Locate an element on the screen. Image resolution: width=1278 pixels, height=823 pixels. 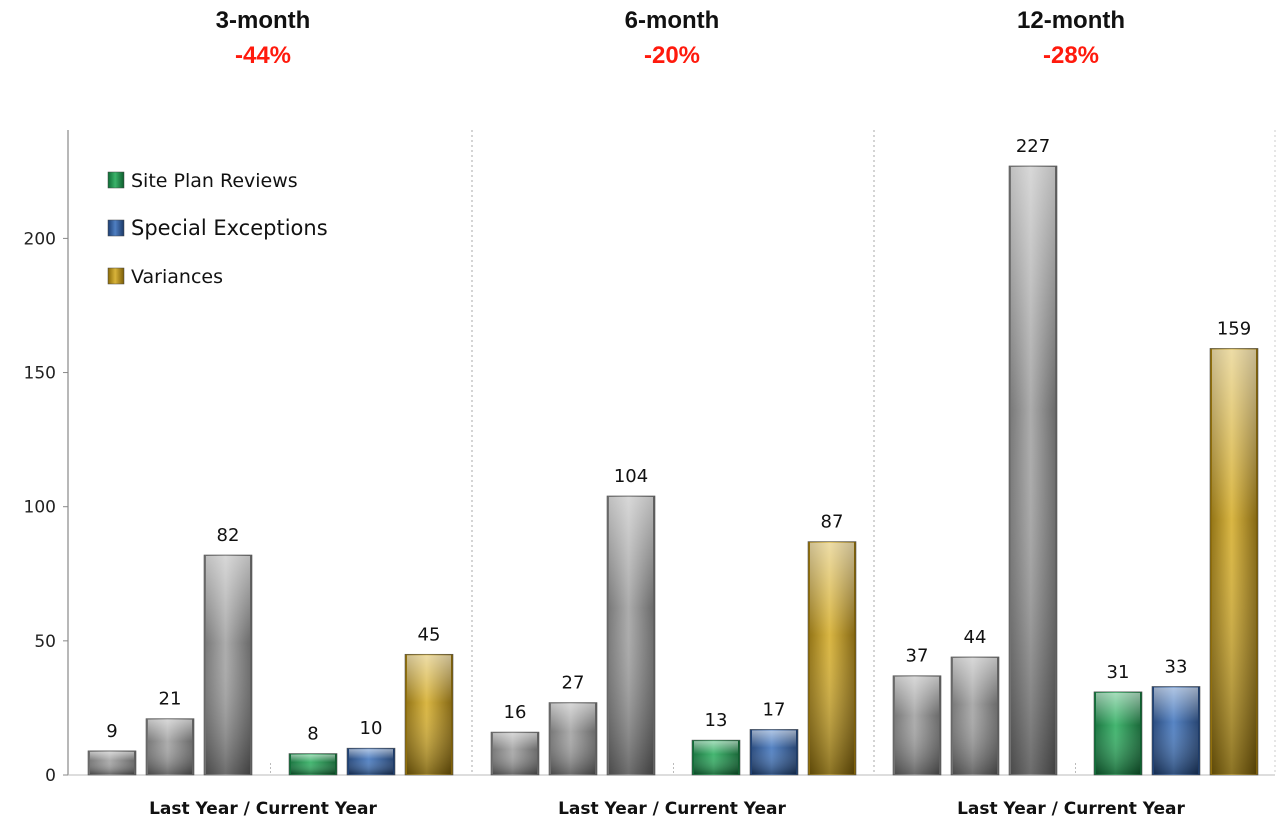
panel-title: 3-month is located at coordinates (263, 20).